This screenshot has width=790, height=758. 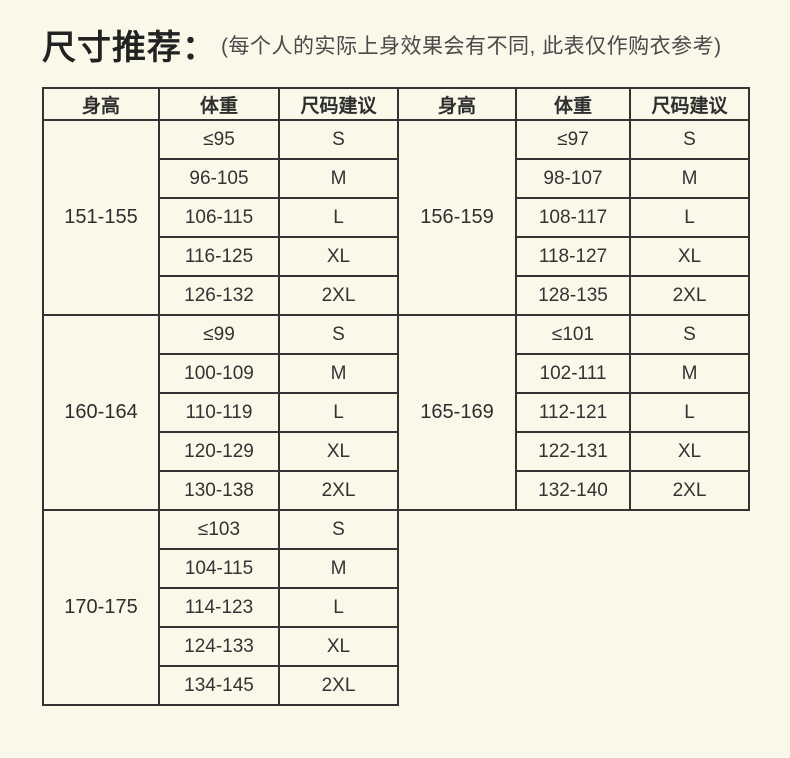 I want to click on weight-cell: 114-123, so click(x=219, y=607).